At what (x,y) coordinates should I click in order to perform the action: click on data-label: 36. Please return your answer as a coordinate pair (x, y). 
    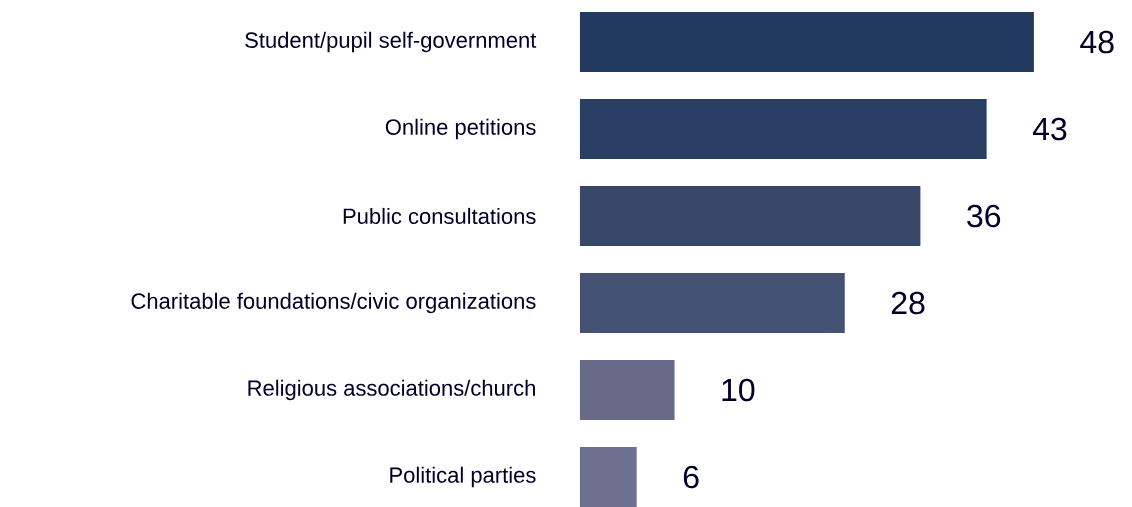
    Looking at the image, I should click on (984, 216).